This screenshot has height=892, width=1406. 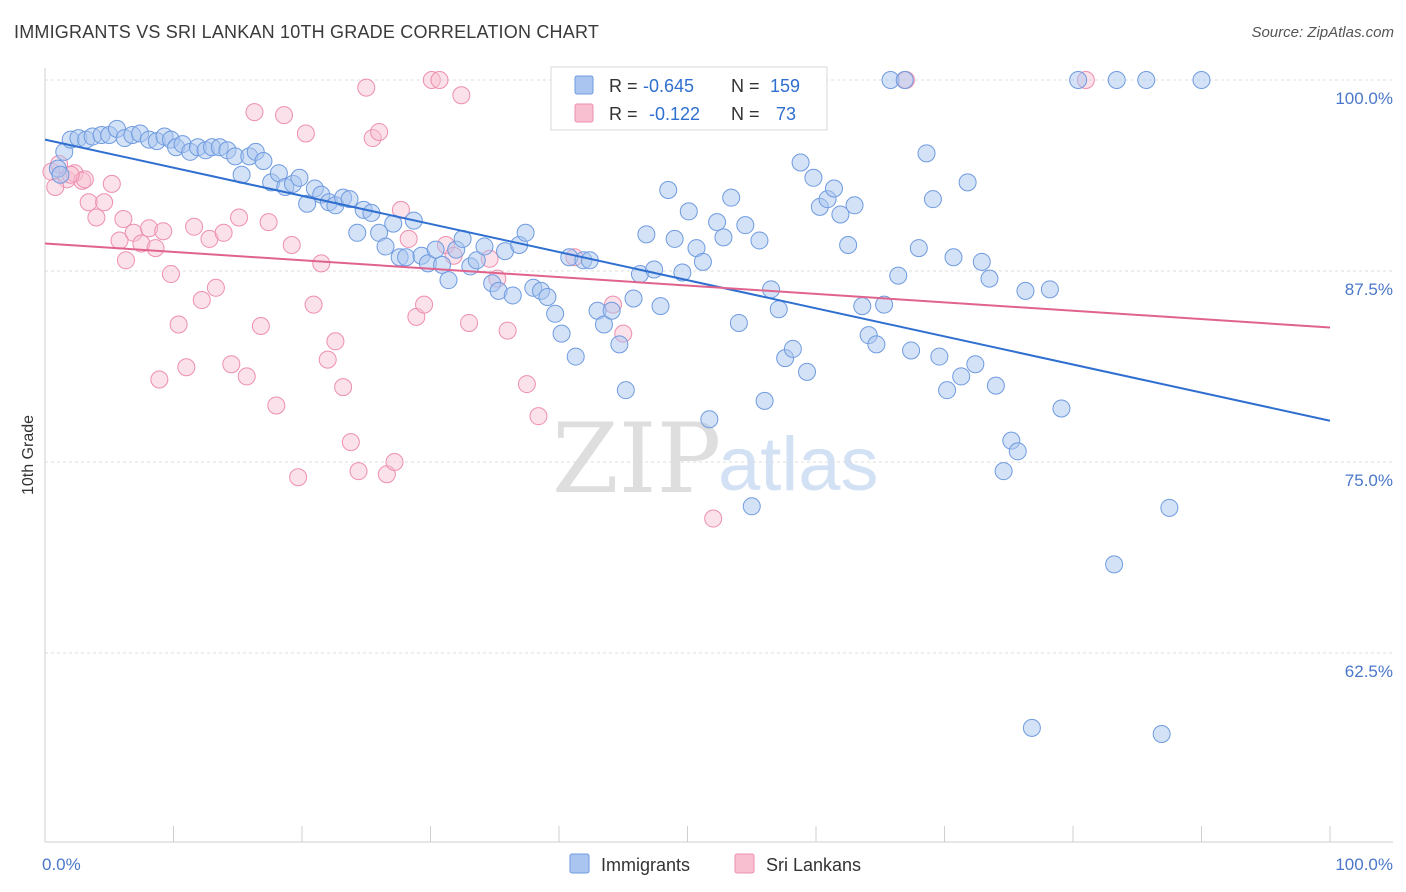 I want to click on srilankans-r-value: -0.122, so click(x=674, y=114).